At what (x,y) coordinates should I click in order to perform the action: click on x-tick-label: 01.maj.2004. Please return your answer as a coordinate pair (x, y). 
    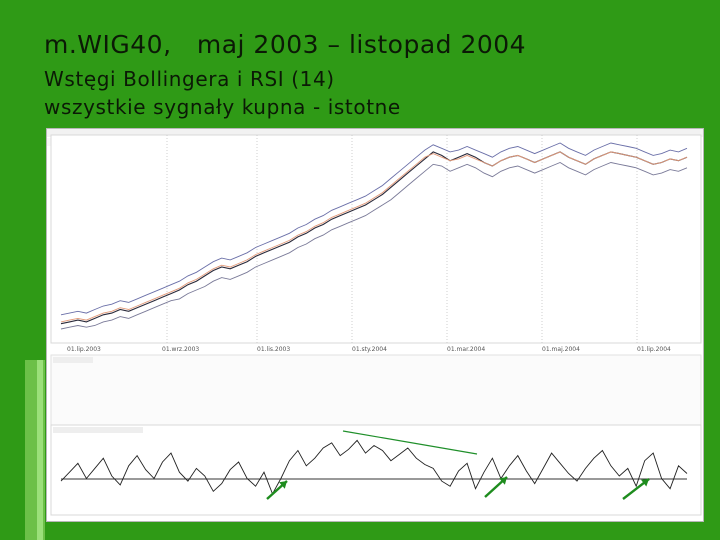
    Looking at the image, I should click on (561, 349).